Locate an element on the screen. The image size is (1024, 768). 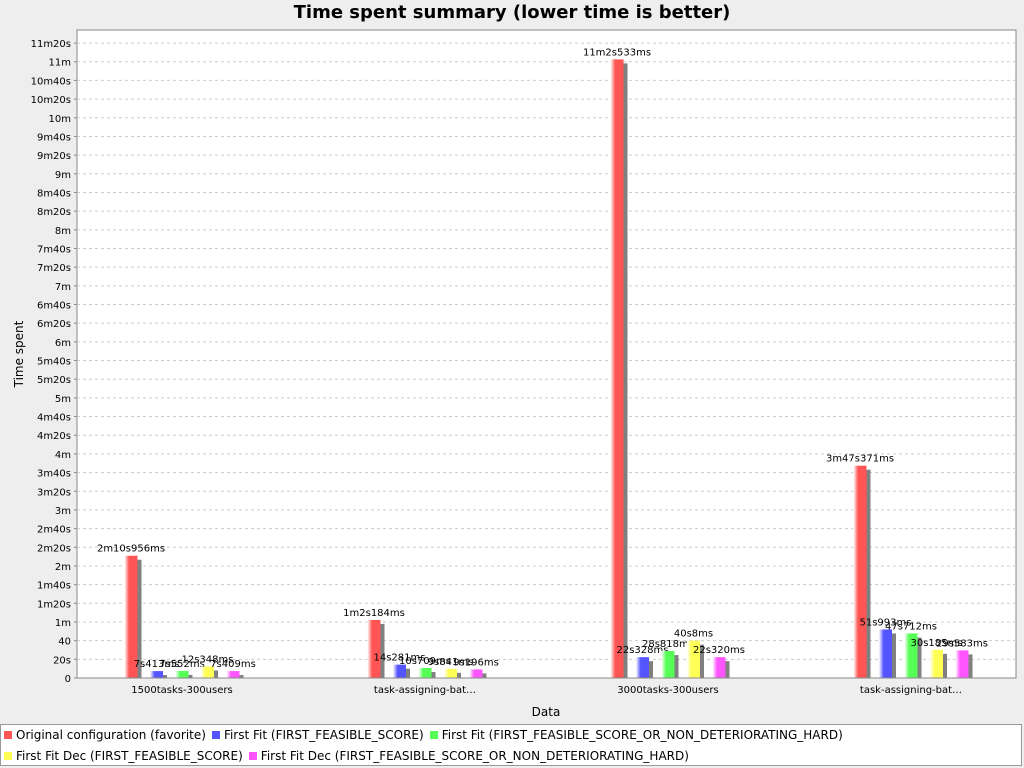
y-tick-label: 5m40s is located at coordinates (54, 362).